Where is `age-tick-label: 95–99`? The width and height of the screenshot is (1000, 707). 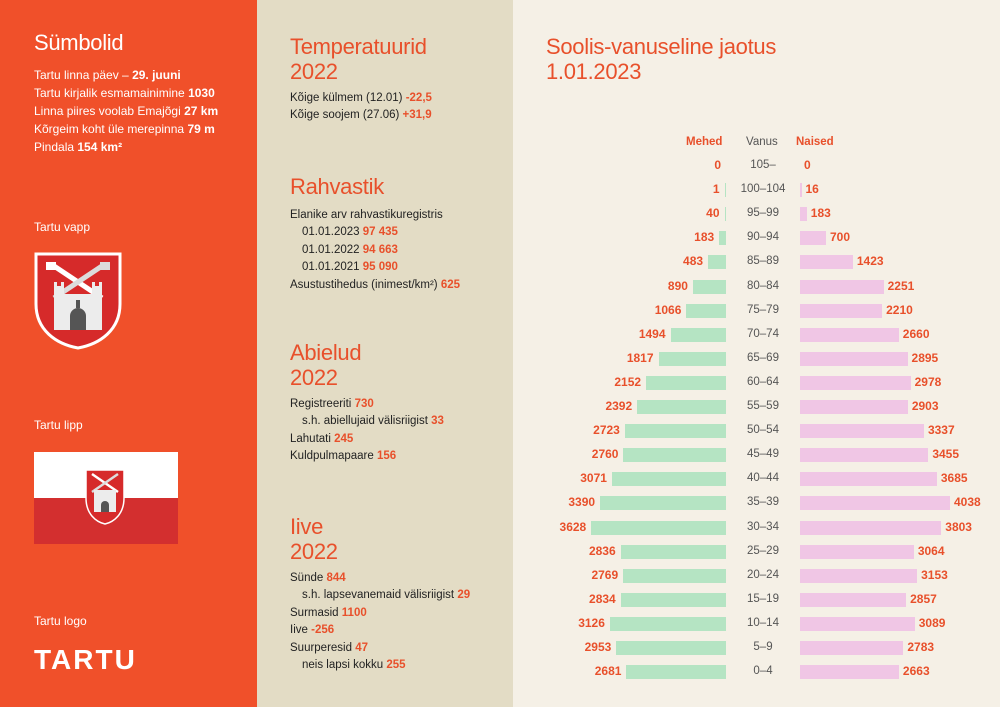
age-tick-label: 95–99 is located at coordinates (763, 213).